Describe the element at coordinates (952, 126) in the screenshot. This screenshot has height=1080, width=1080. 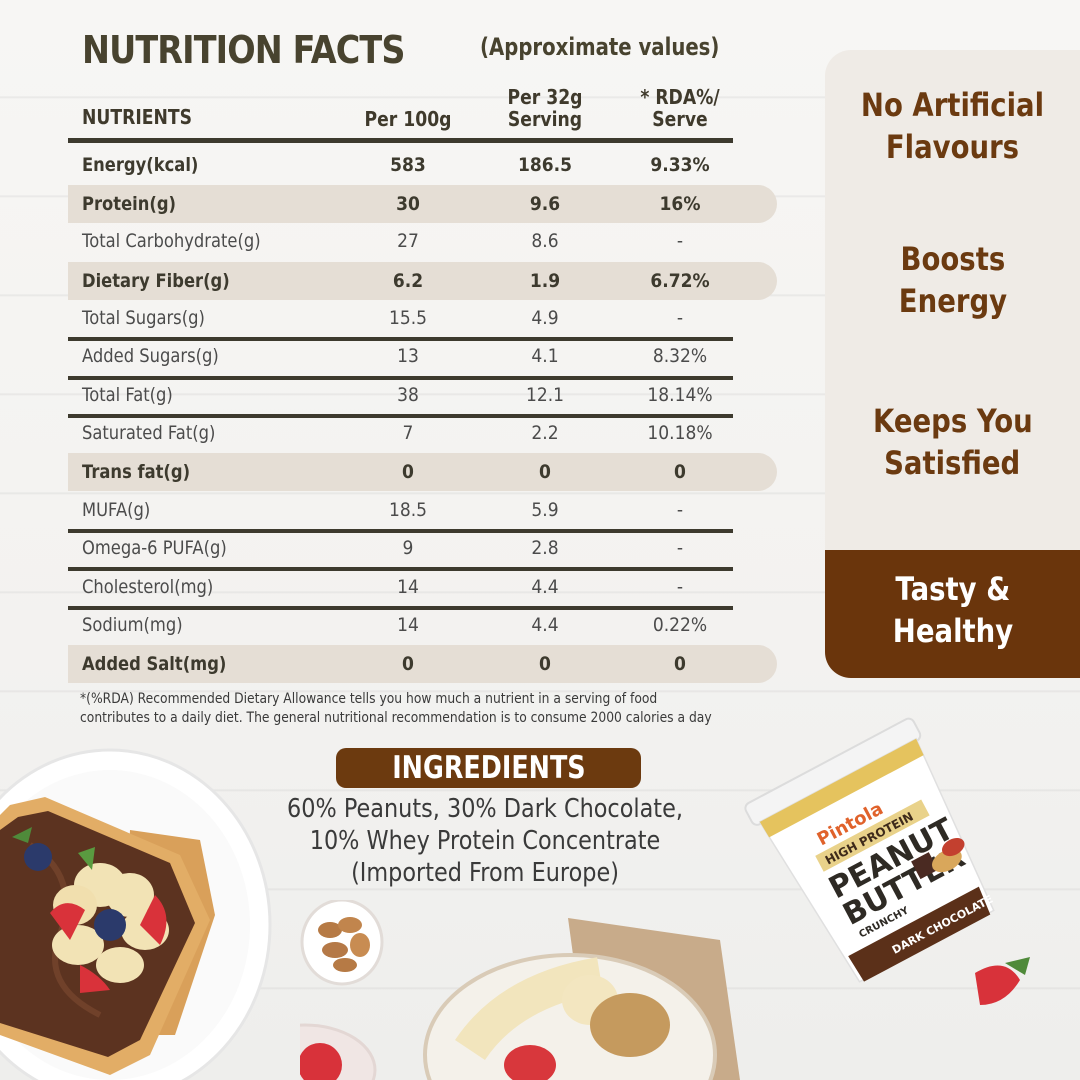
I see `benefit-no-artificial-flavours: No Artificial Flavours` at that location.